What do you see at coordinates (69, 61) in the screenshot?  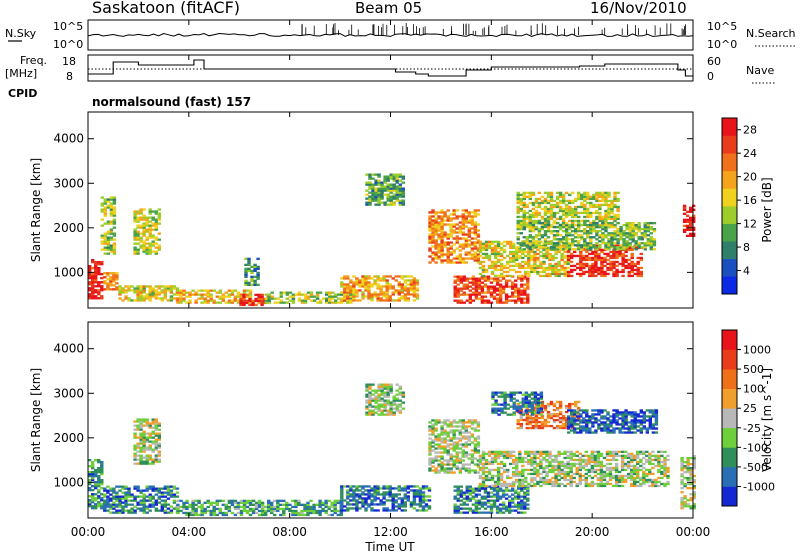 I see `freq-tick-top: 18` at bounding box center [69, 61].